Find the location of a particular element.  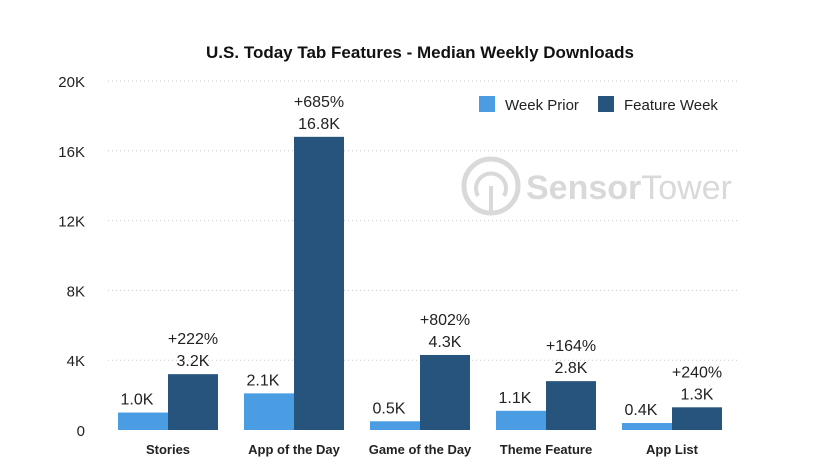

percent-change-label: +222% is located at coordinates (193, 339).